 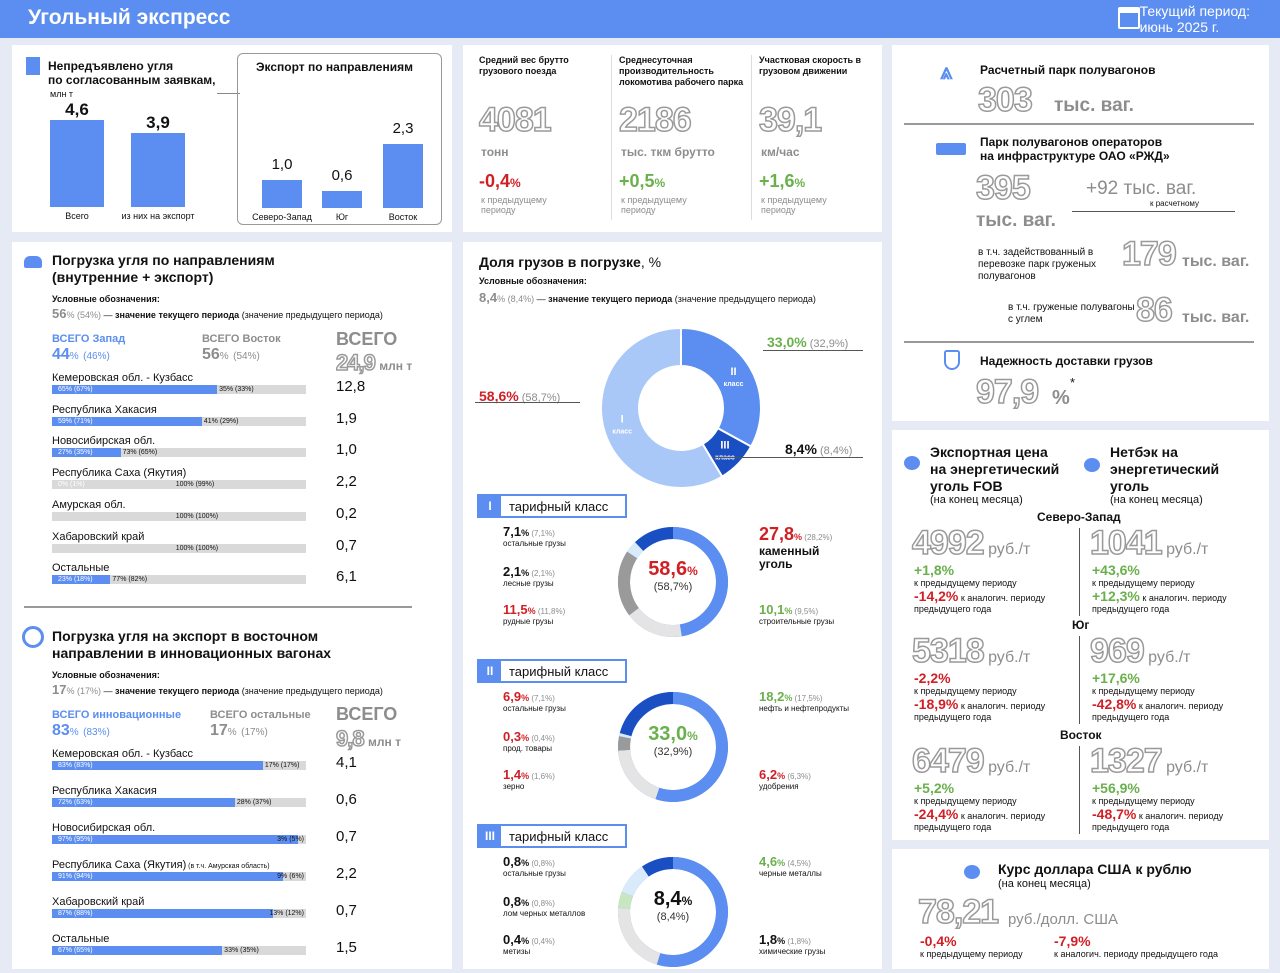 What do you see at coordinates (98, 902) in the screenshot?
I see `region-name: Хабаровский край` at bounding box center [98, 902].